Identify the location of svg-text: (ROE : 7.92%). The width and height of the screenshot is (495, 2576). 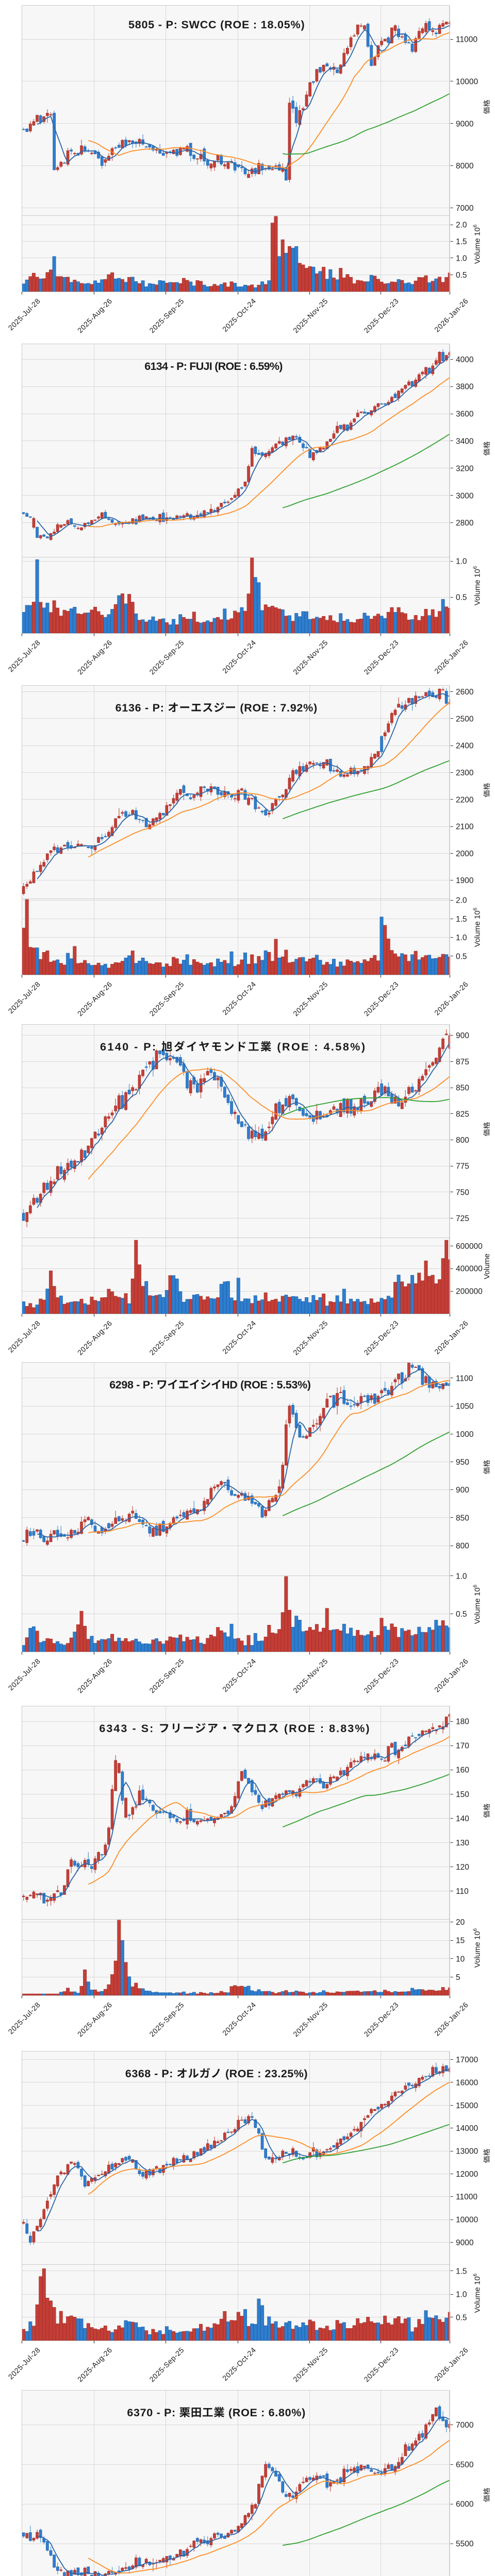
(278, 708).